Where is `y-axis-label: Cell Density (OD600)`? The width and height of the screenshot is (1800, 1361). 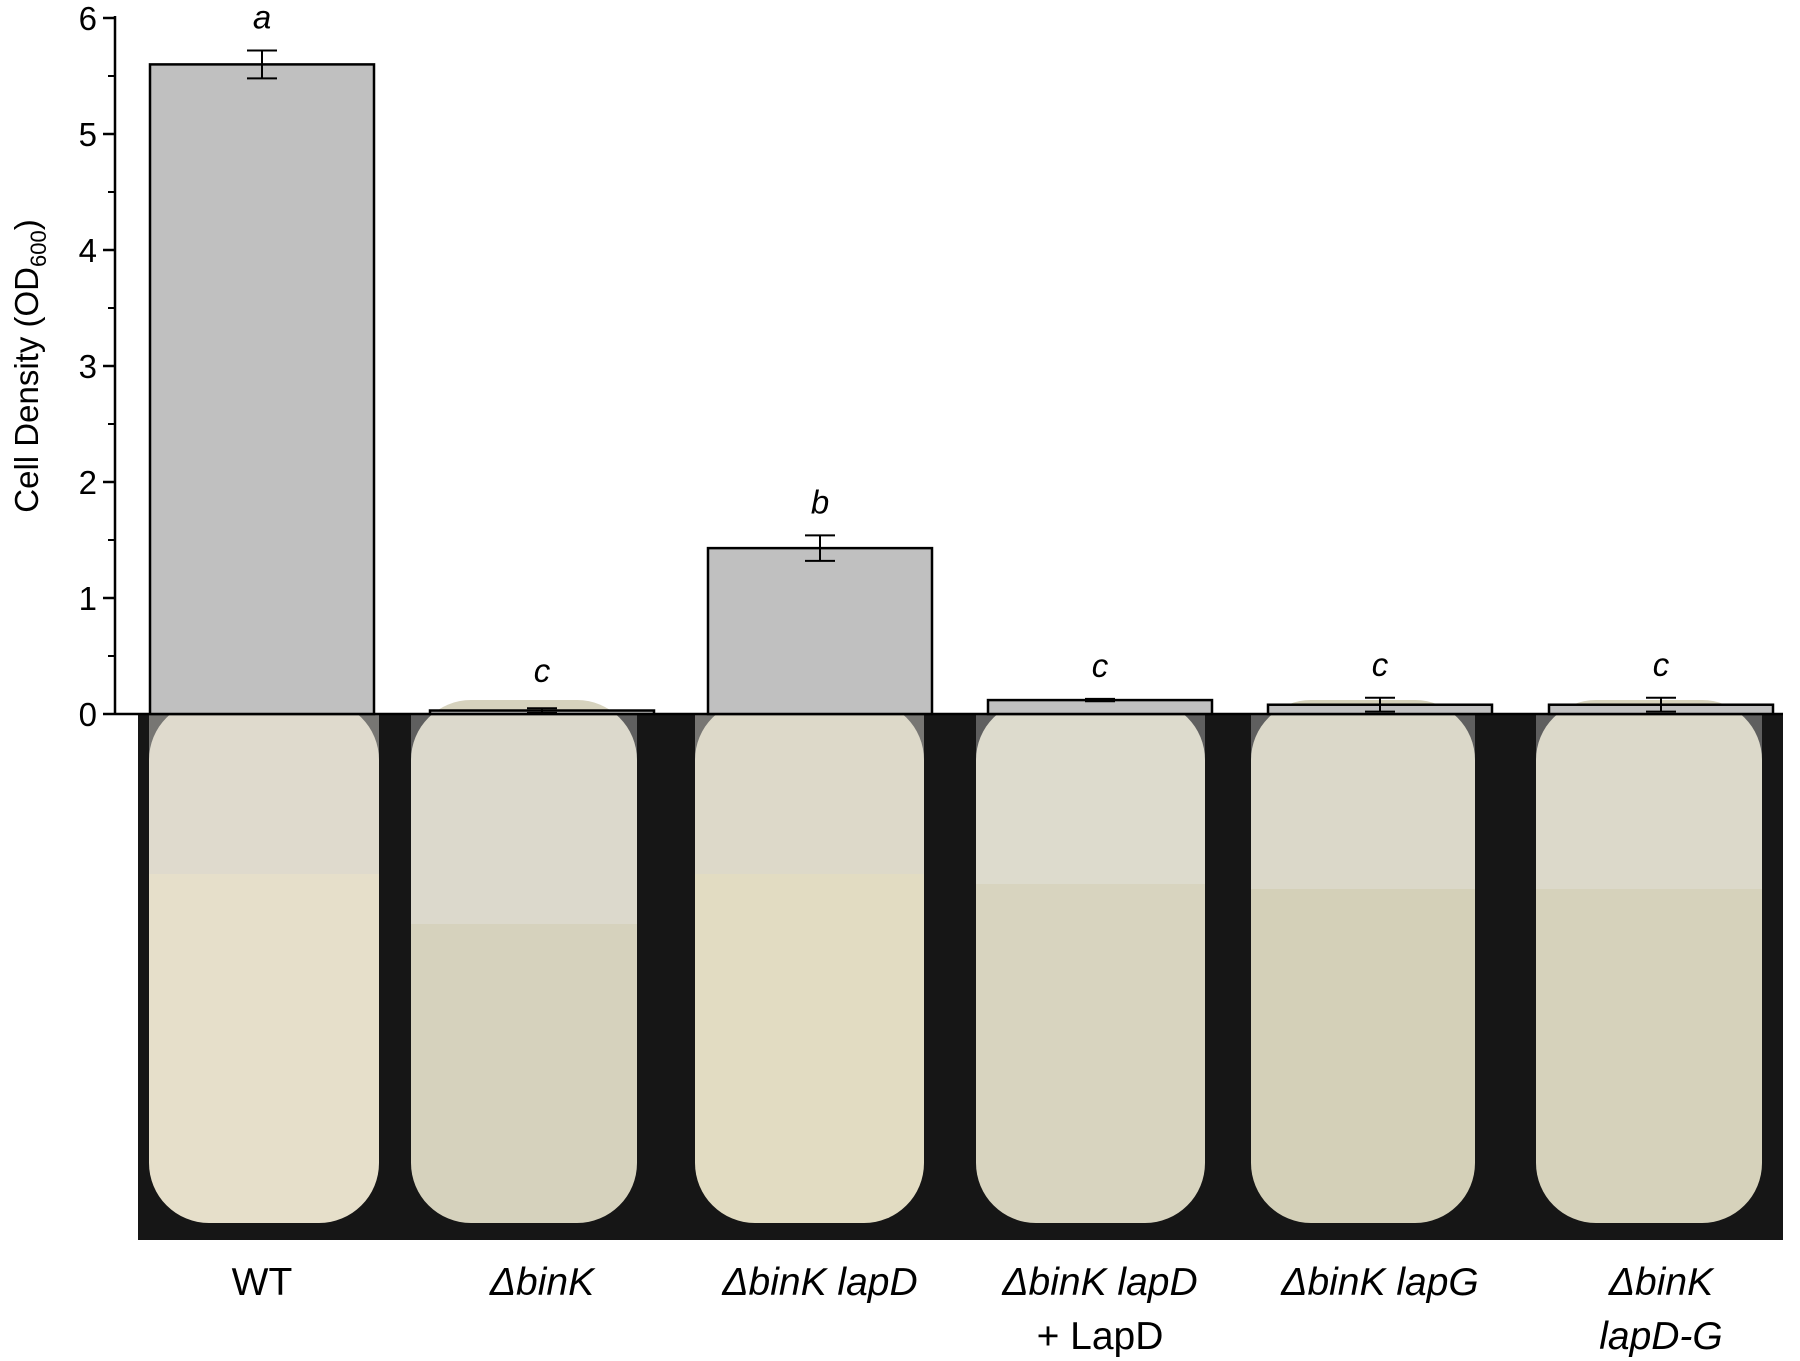 y-axis-label: Cell Density (OD600) is located at coordinates (29, 365).